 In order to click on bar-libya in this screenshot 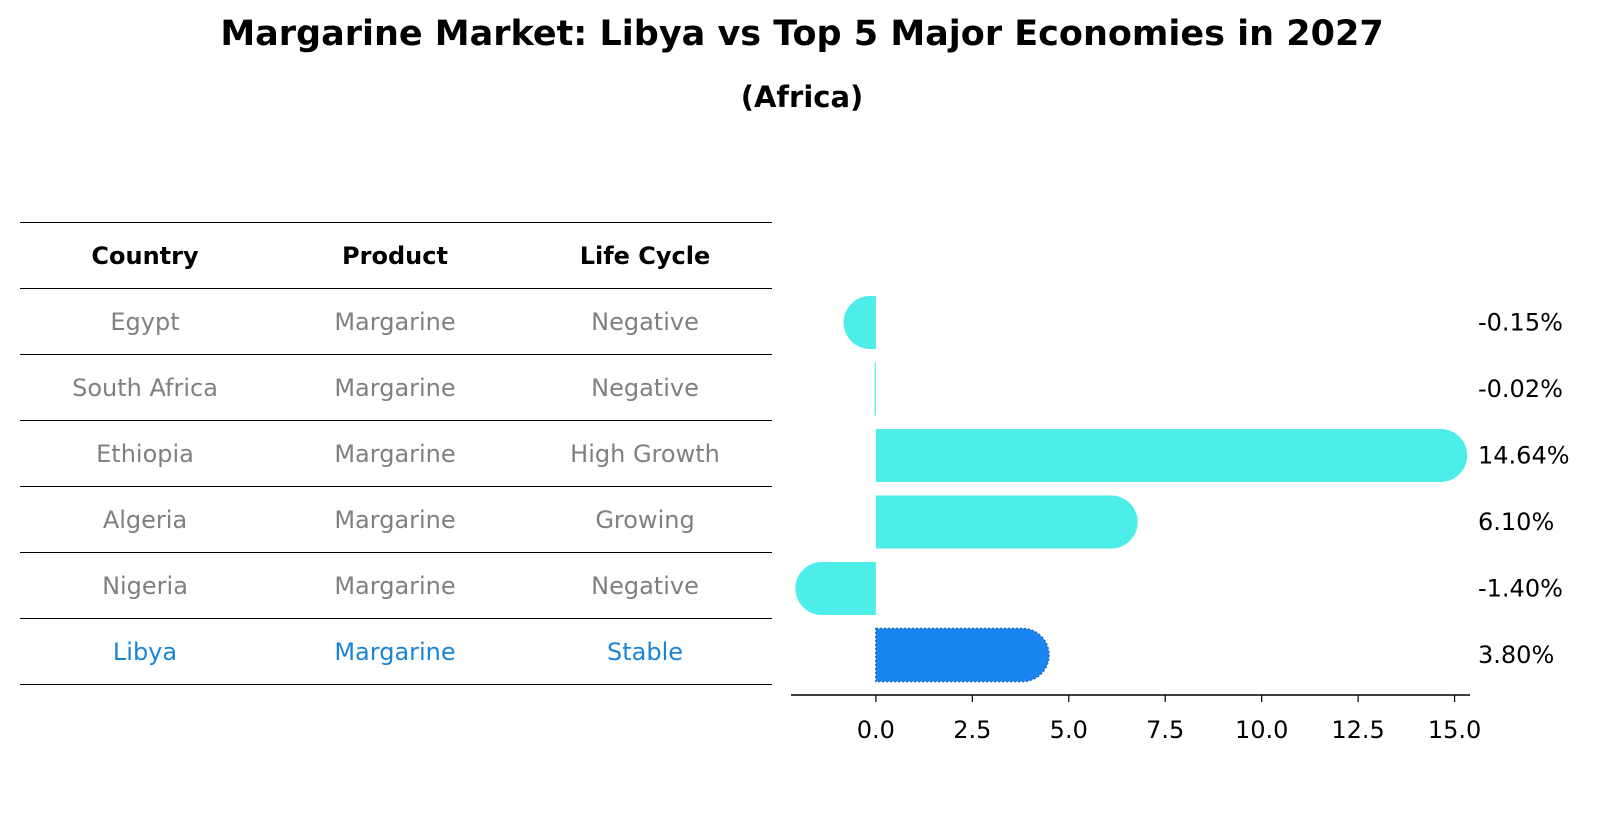, I will do `click(962, 655)`.